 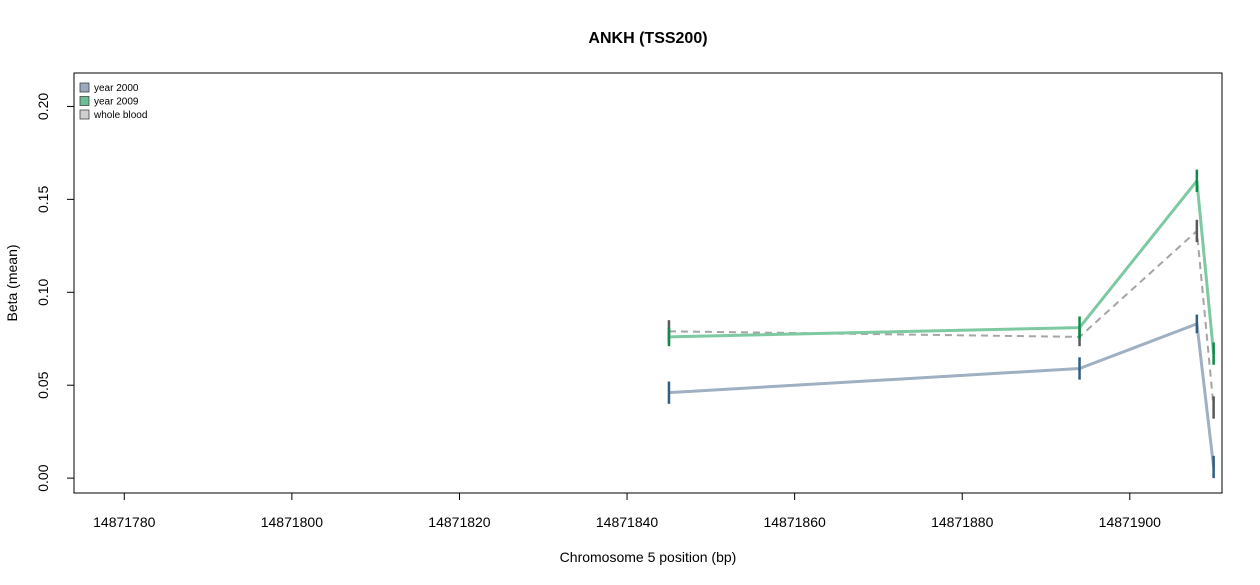 What do you see at coordinates (627, 522) in the screenshot?
I see `x-tick-label: 14871840` at bounding box center [627, 522].